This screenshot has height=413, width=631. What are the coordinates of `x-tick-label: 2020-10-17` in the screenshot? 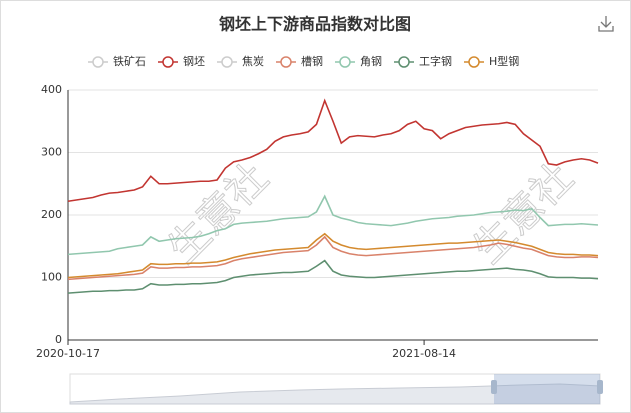 It's located at (68, 353).